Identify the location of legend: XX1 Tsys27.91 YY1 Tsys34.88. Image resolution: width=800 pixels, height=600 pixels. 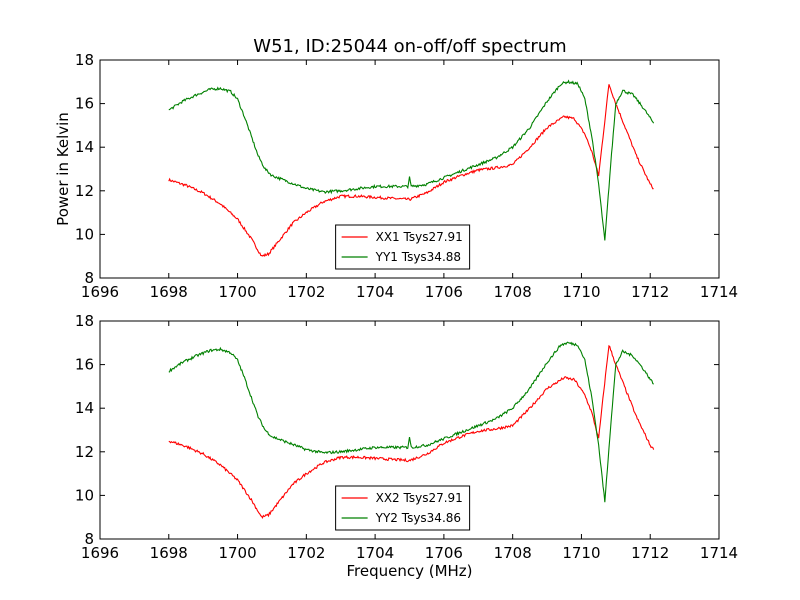
(403, 247).